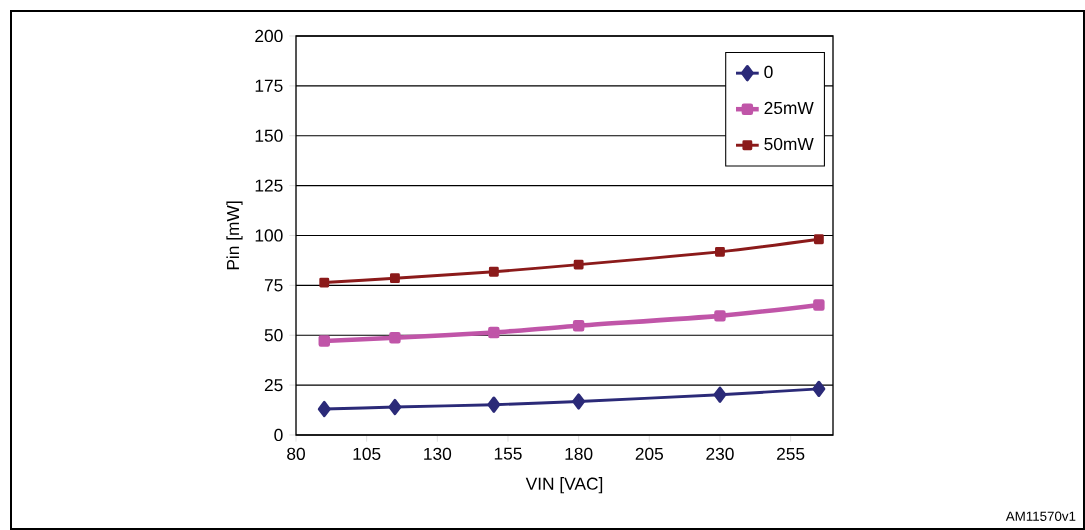 This screenshot has width=1085, height=530. I want to click on x-tick-label: 255, so click(791, 453).